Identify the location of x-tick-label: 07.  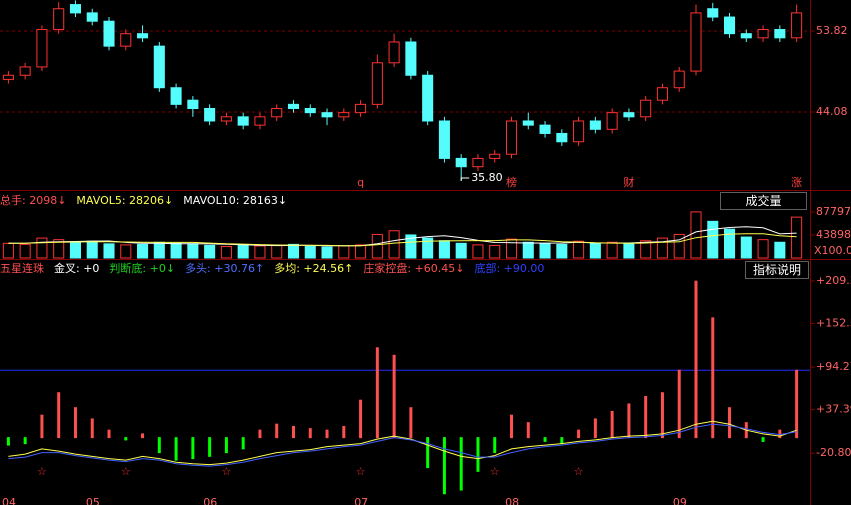
(361, 500).